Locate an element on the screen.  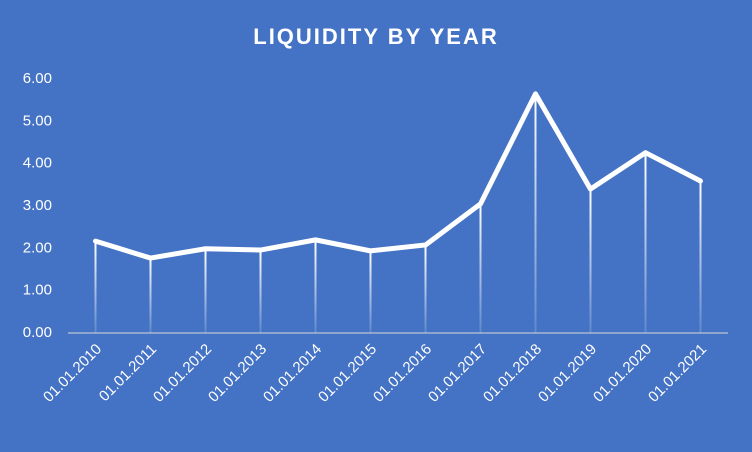
chart-title: LIQUIDITY BY YEAR is located at coordinates (376, 36).